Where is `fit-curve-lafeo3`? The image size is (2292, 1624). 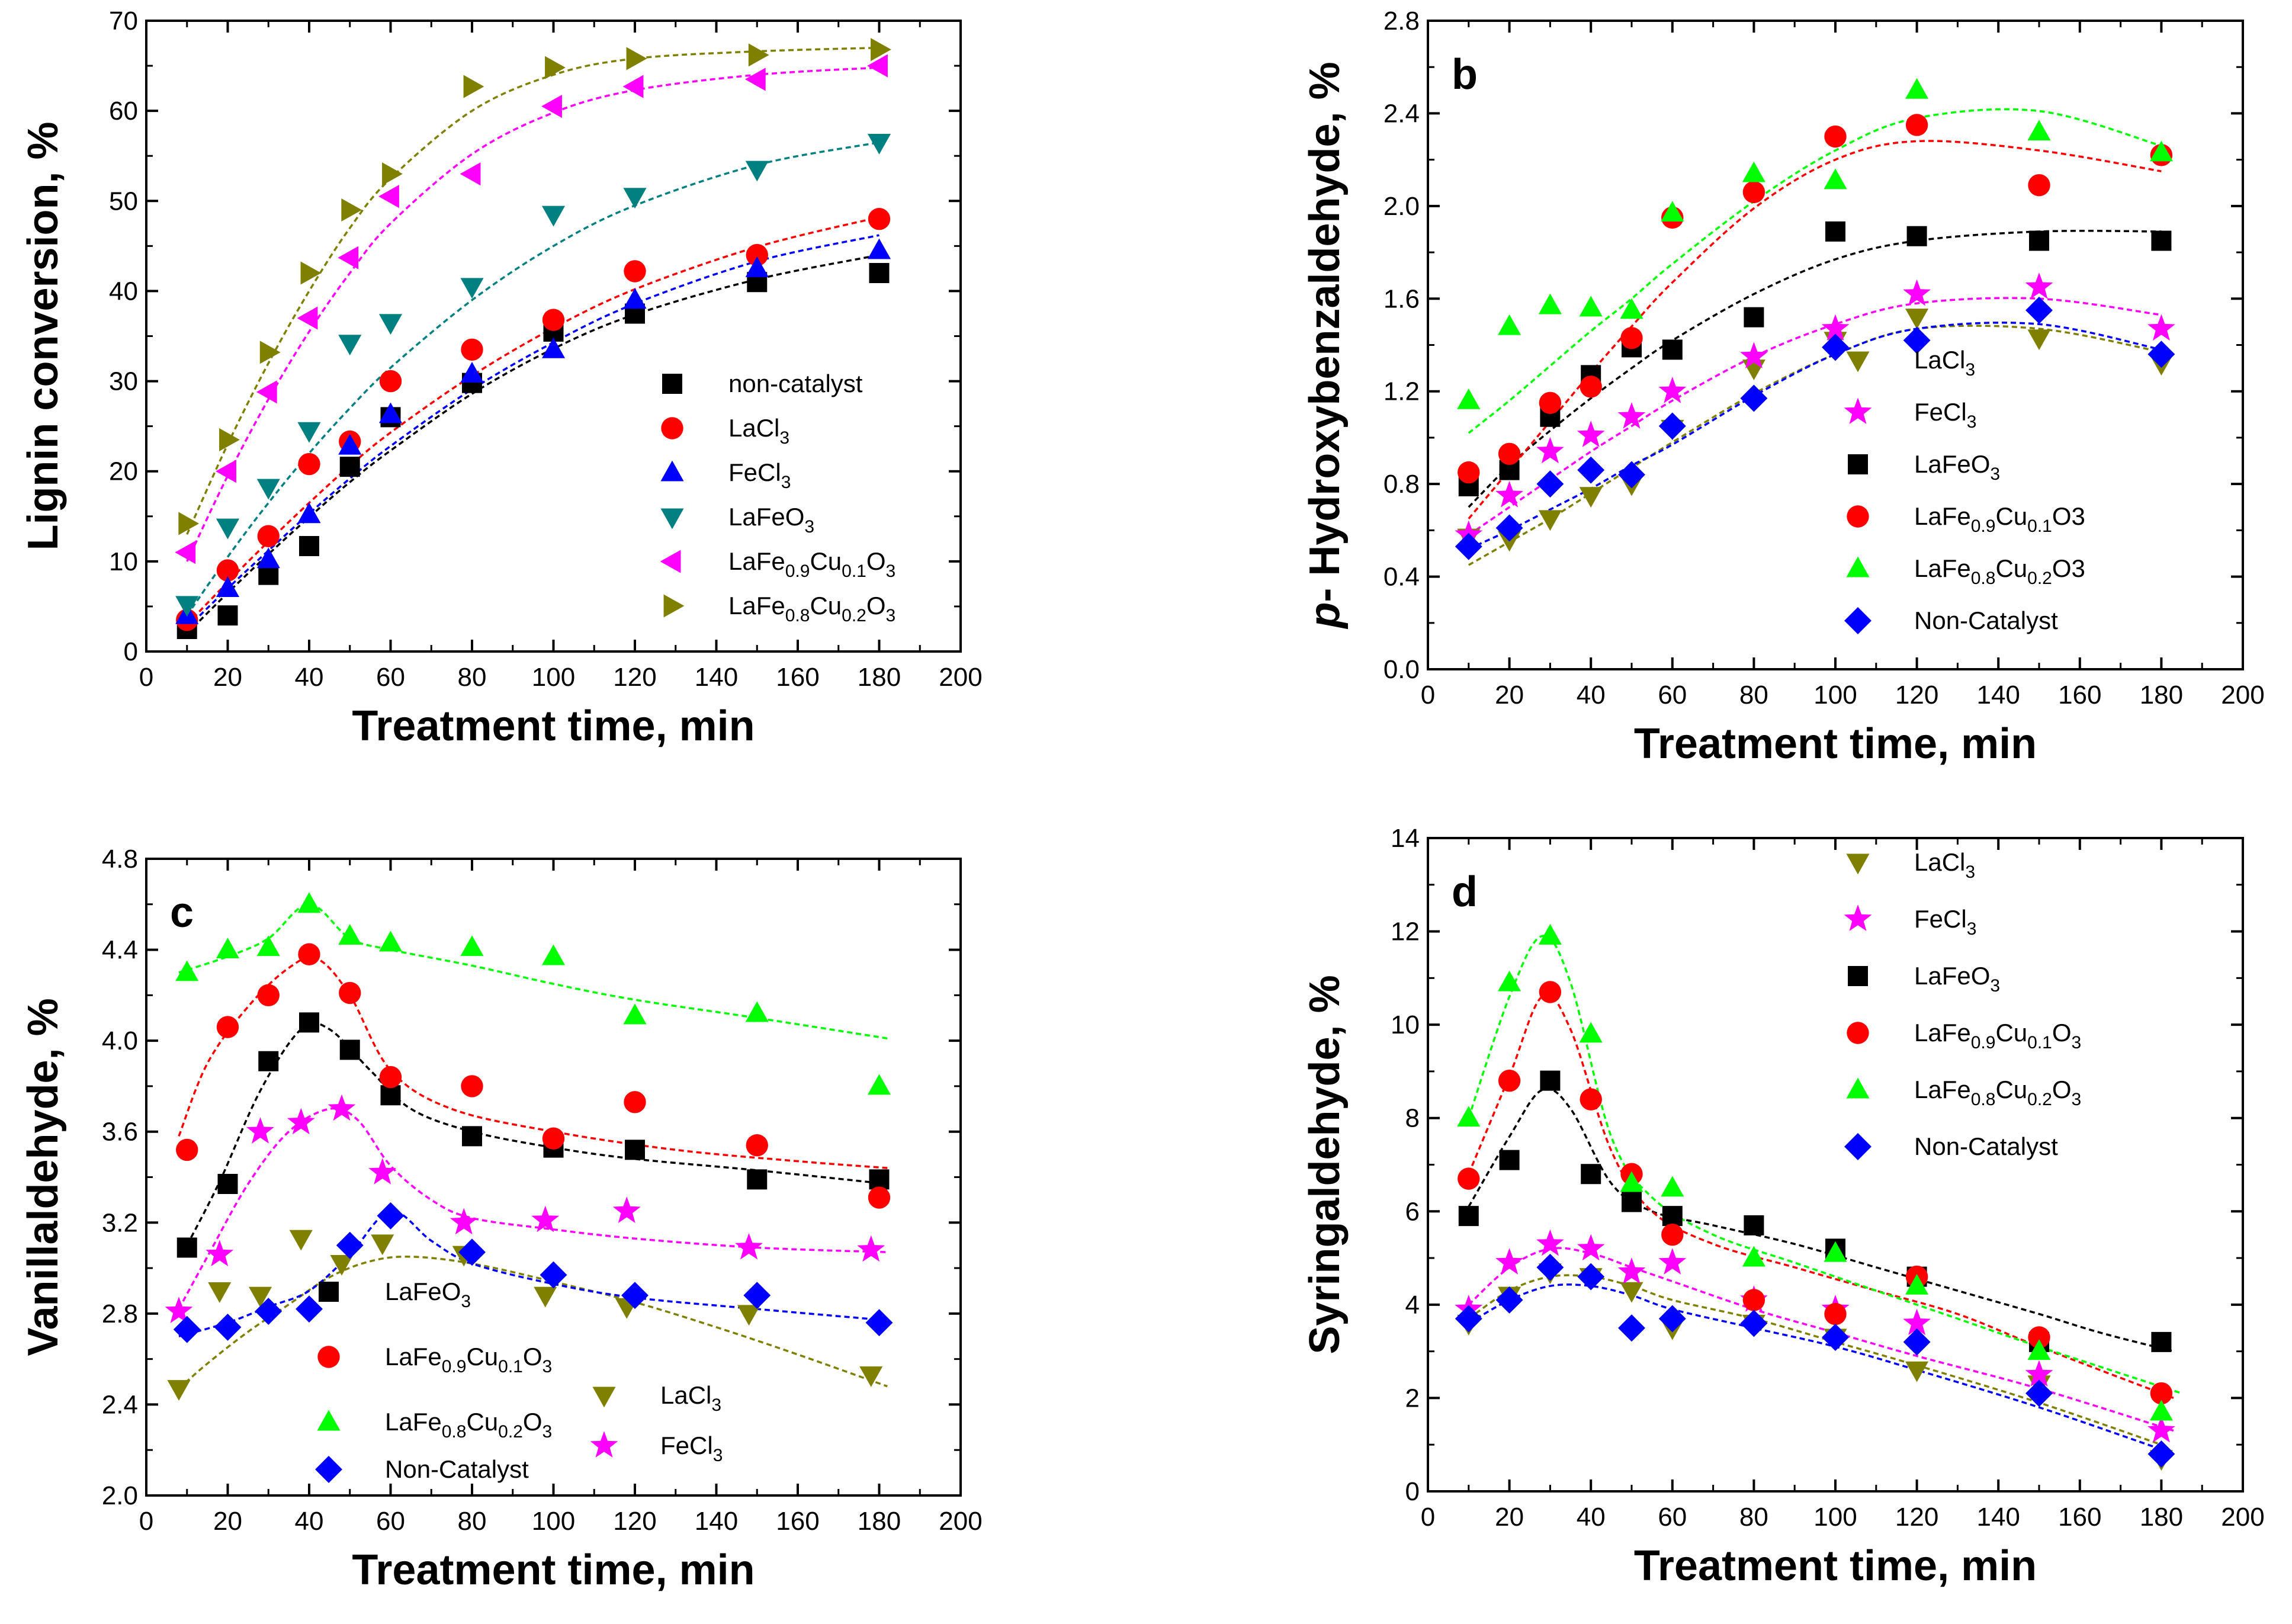 fit-curve-lafeo3 is located at coordinates (537, 1134).